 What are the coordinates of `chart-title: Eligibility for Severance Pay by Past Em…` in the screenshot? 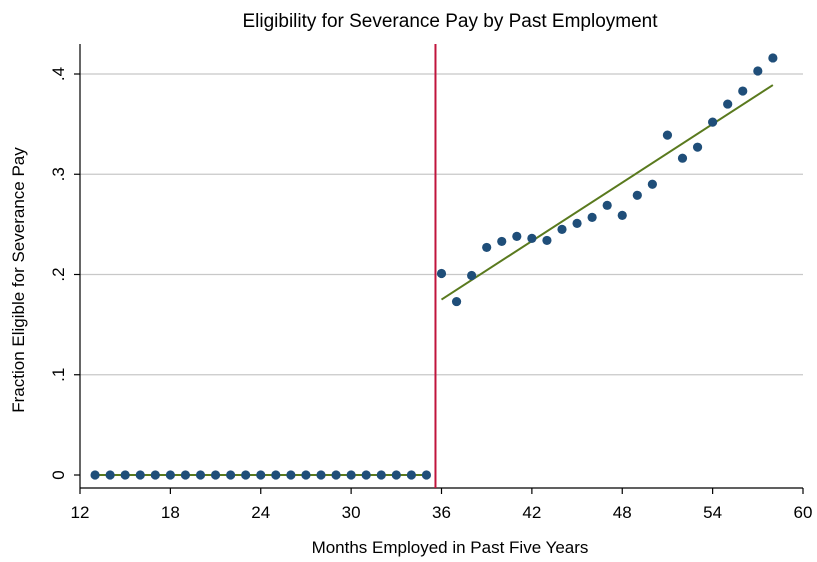 It's located at (450, 21).